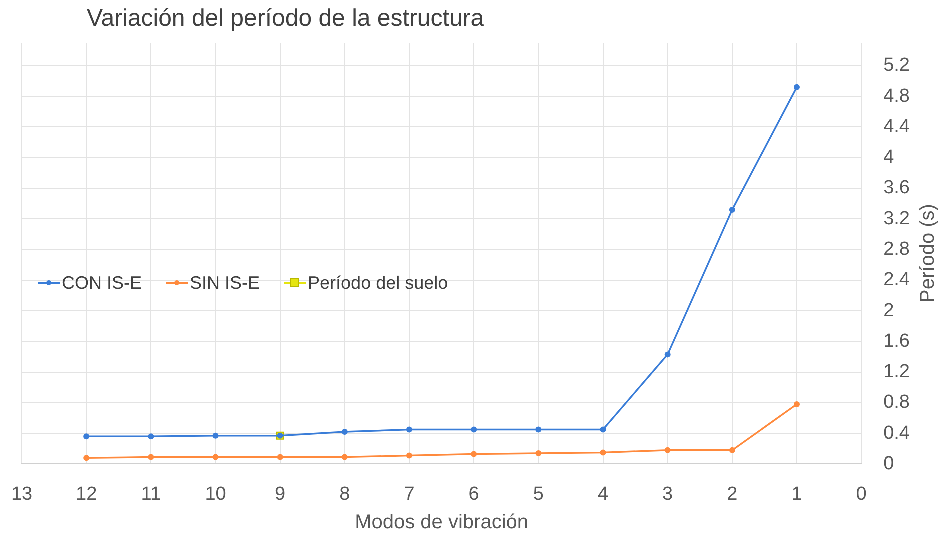 Image resolution: width=940 pixels, height=536 pixels. I want to click on x-tick-label: 5, so click(538, 494).